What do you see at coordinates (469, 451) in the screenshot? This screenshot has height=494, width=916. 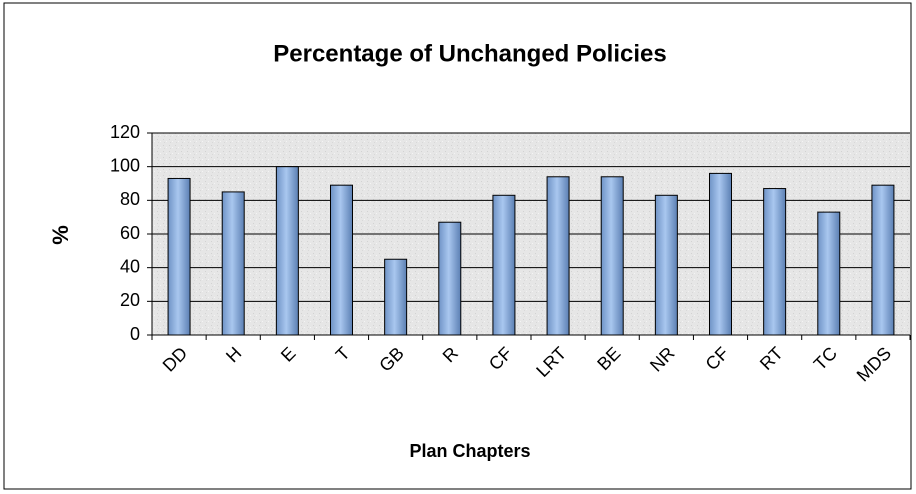 I see `x-axis-title: Plan Chapters` at bounding box center [469, 451].